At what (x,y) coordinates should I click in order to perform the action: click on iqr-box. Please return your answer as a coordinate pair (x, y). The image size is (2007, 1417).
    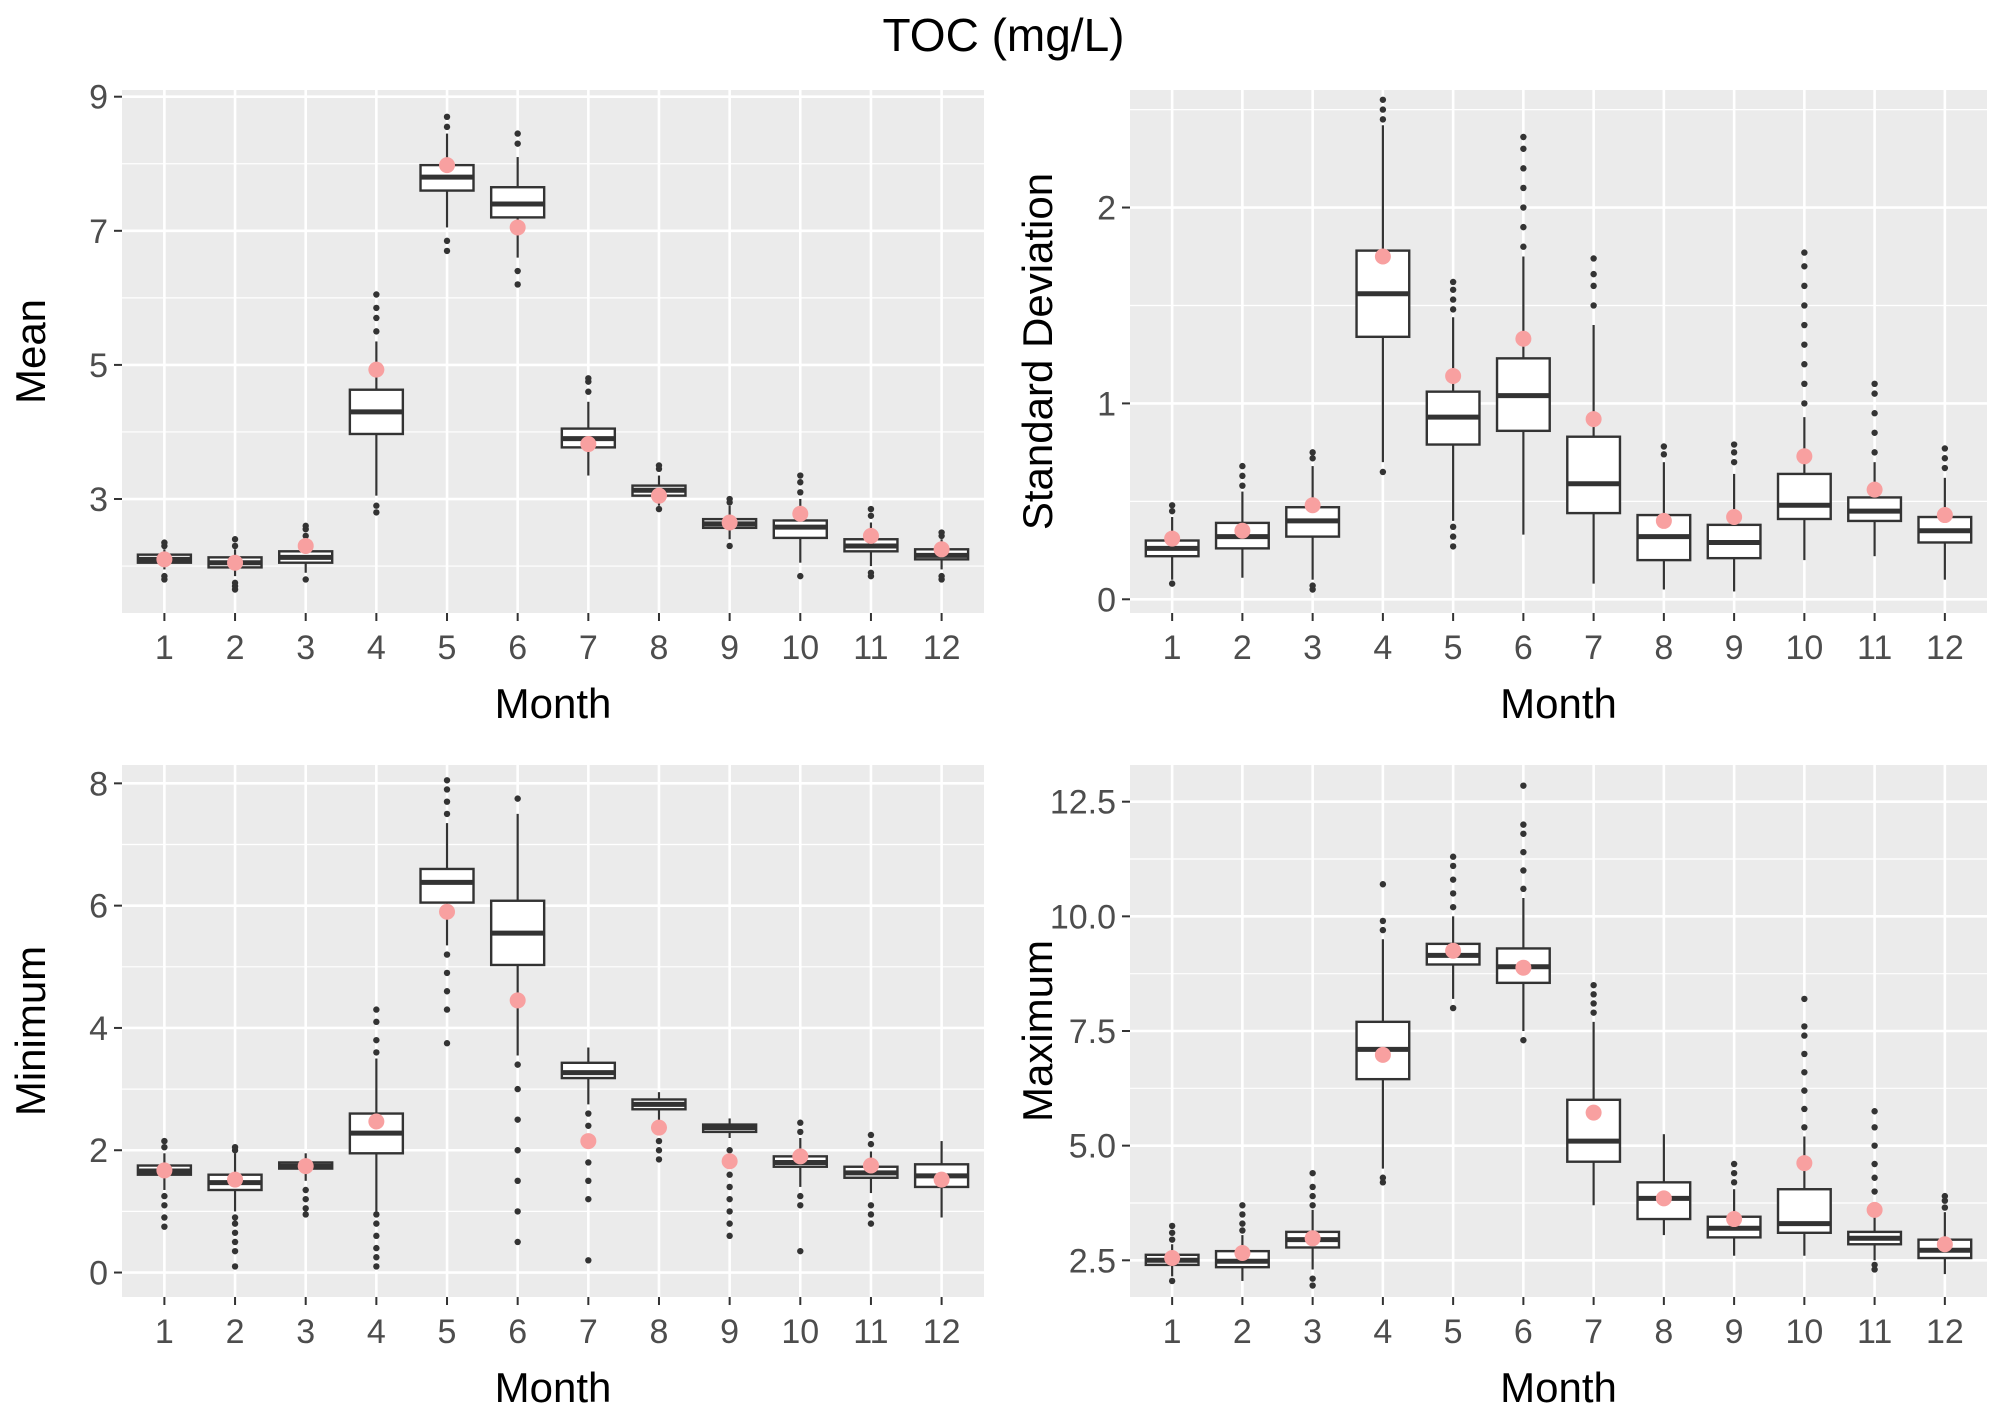
    Looking at the image, I should click on (1804, 1211).